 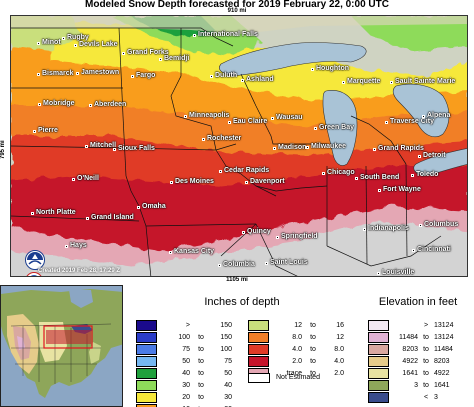 What do you see at coordinates (297, 349) in the screenshot?
I see `depth-range-lo: 4.0` at bounding box center [297, 349].